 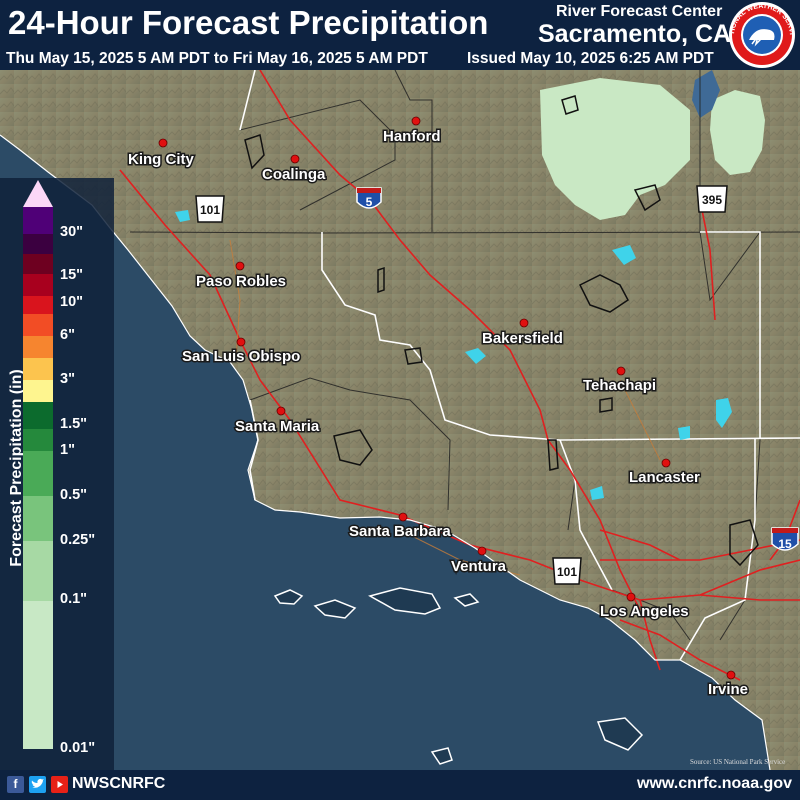 I want to click on svg-text: Hanford, so click(x=412, y=136).